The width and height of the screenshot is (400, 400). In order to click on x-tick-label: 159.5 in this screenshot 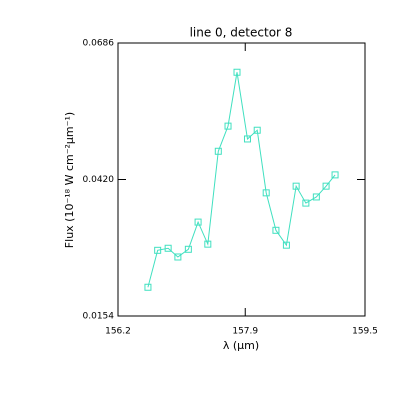, I will do `click(365, 332)`.